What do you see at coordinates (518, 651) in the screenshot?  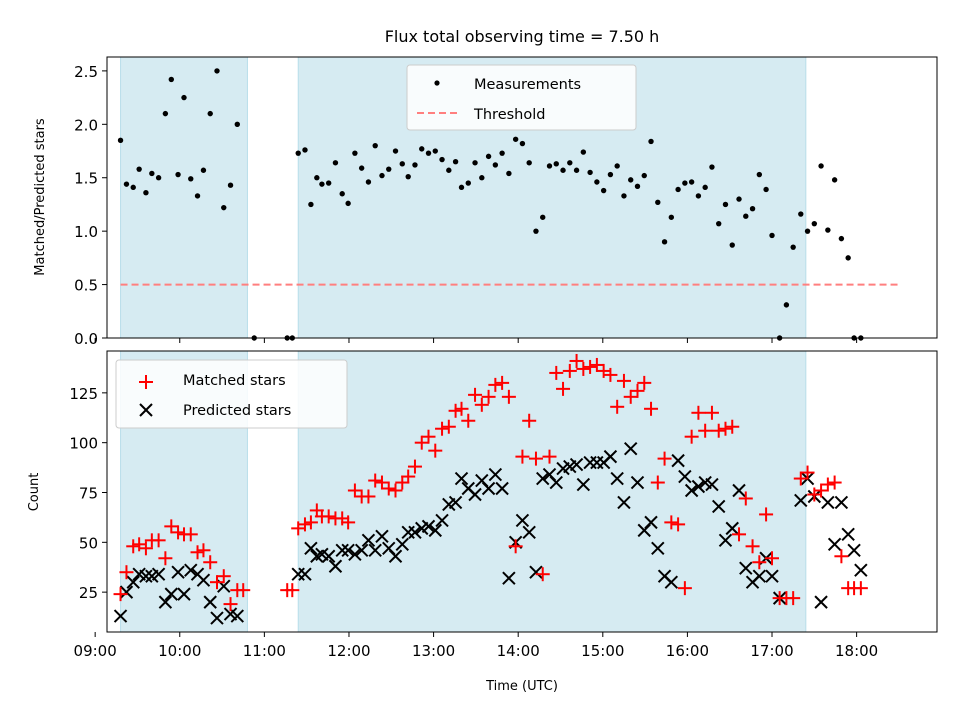 I see `x-tick-label: 14:00` at bounding box center [518, 651].